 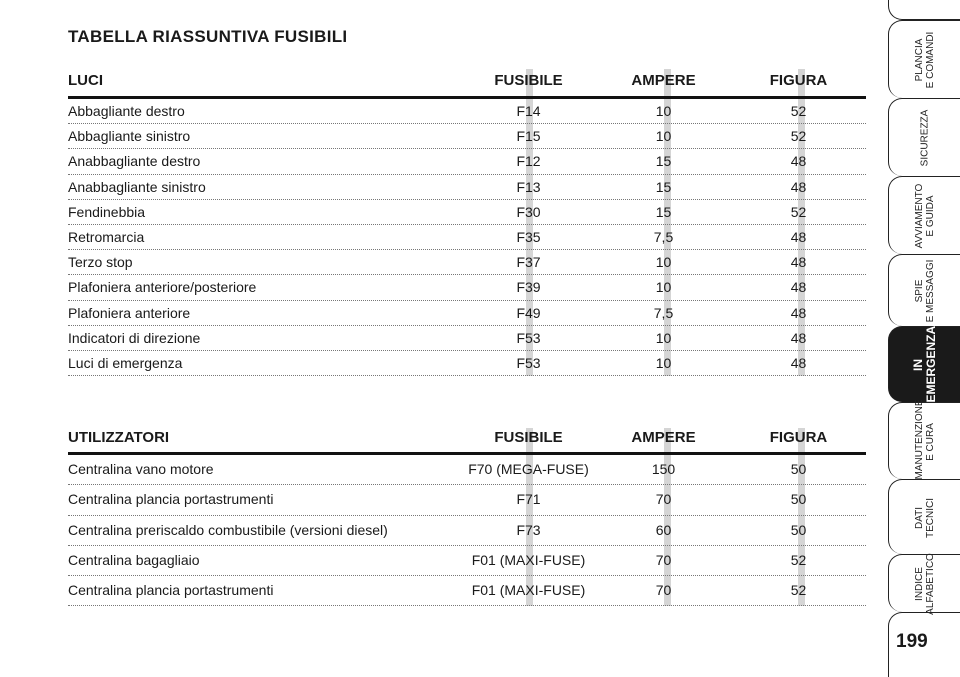 What do you see at coordinates (467, 561) in the screenshot?
I see `table-row: Centralina bagagliaio F01 (MAXI-FUSE) 70 52` at bounding box center [467, 561].